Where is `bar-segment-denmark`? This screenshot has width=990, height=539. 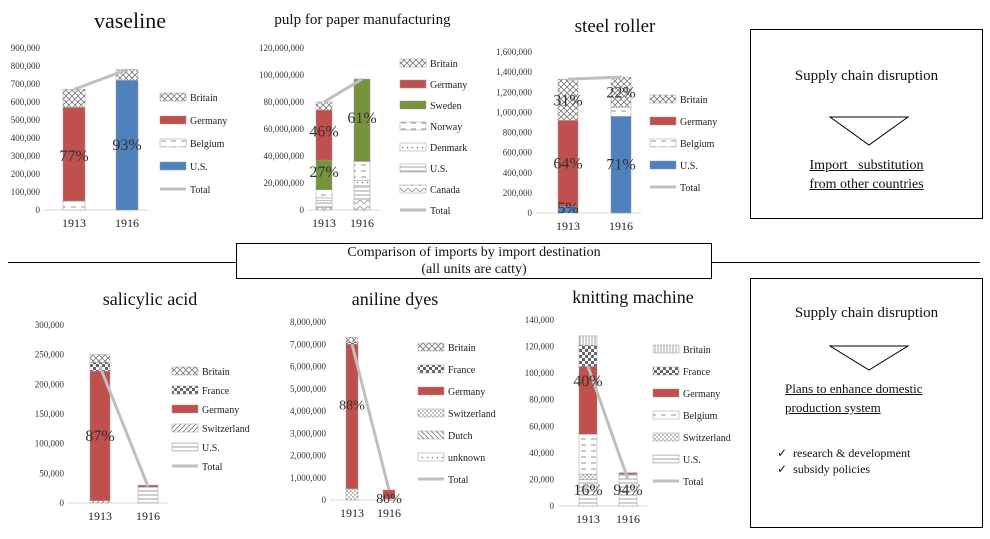 bar-segment-denmark is located at coordinates (362, 183).